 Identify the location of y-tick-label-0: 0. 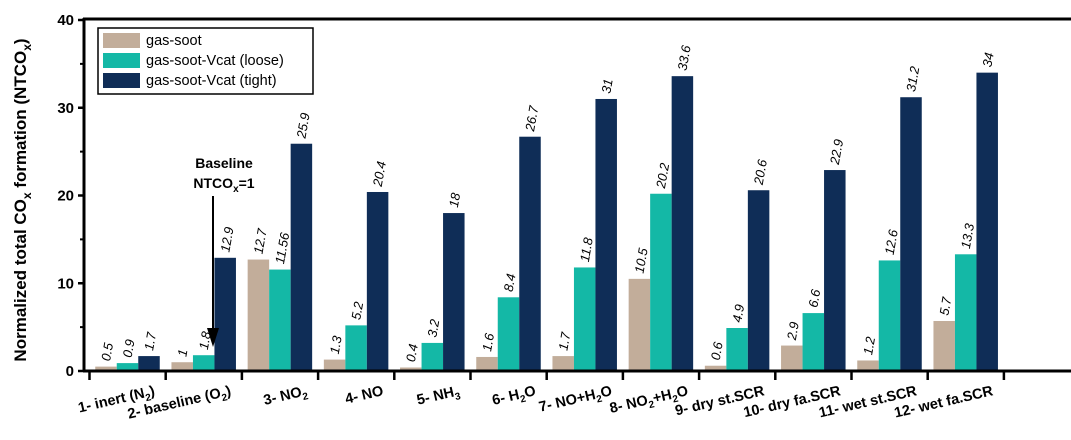
(70, 371).